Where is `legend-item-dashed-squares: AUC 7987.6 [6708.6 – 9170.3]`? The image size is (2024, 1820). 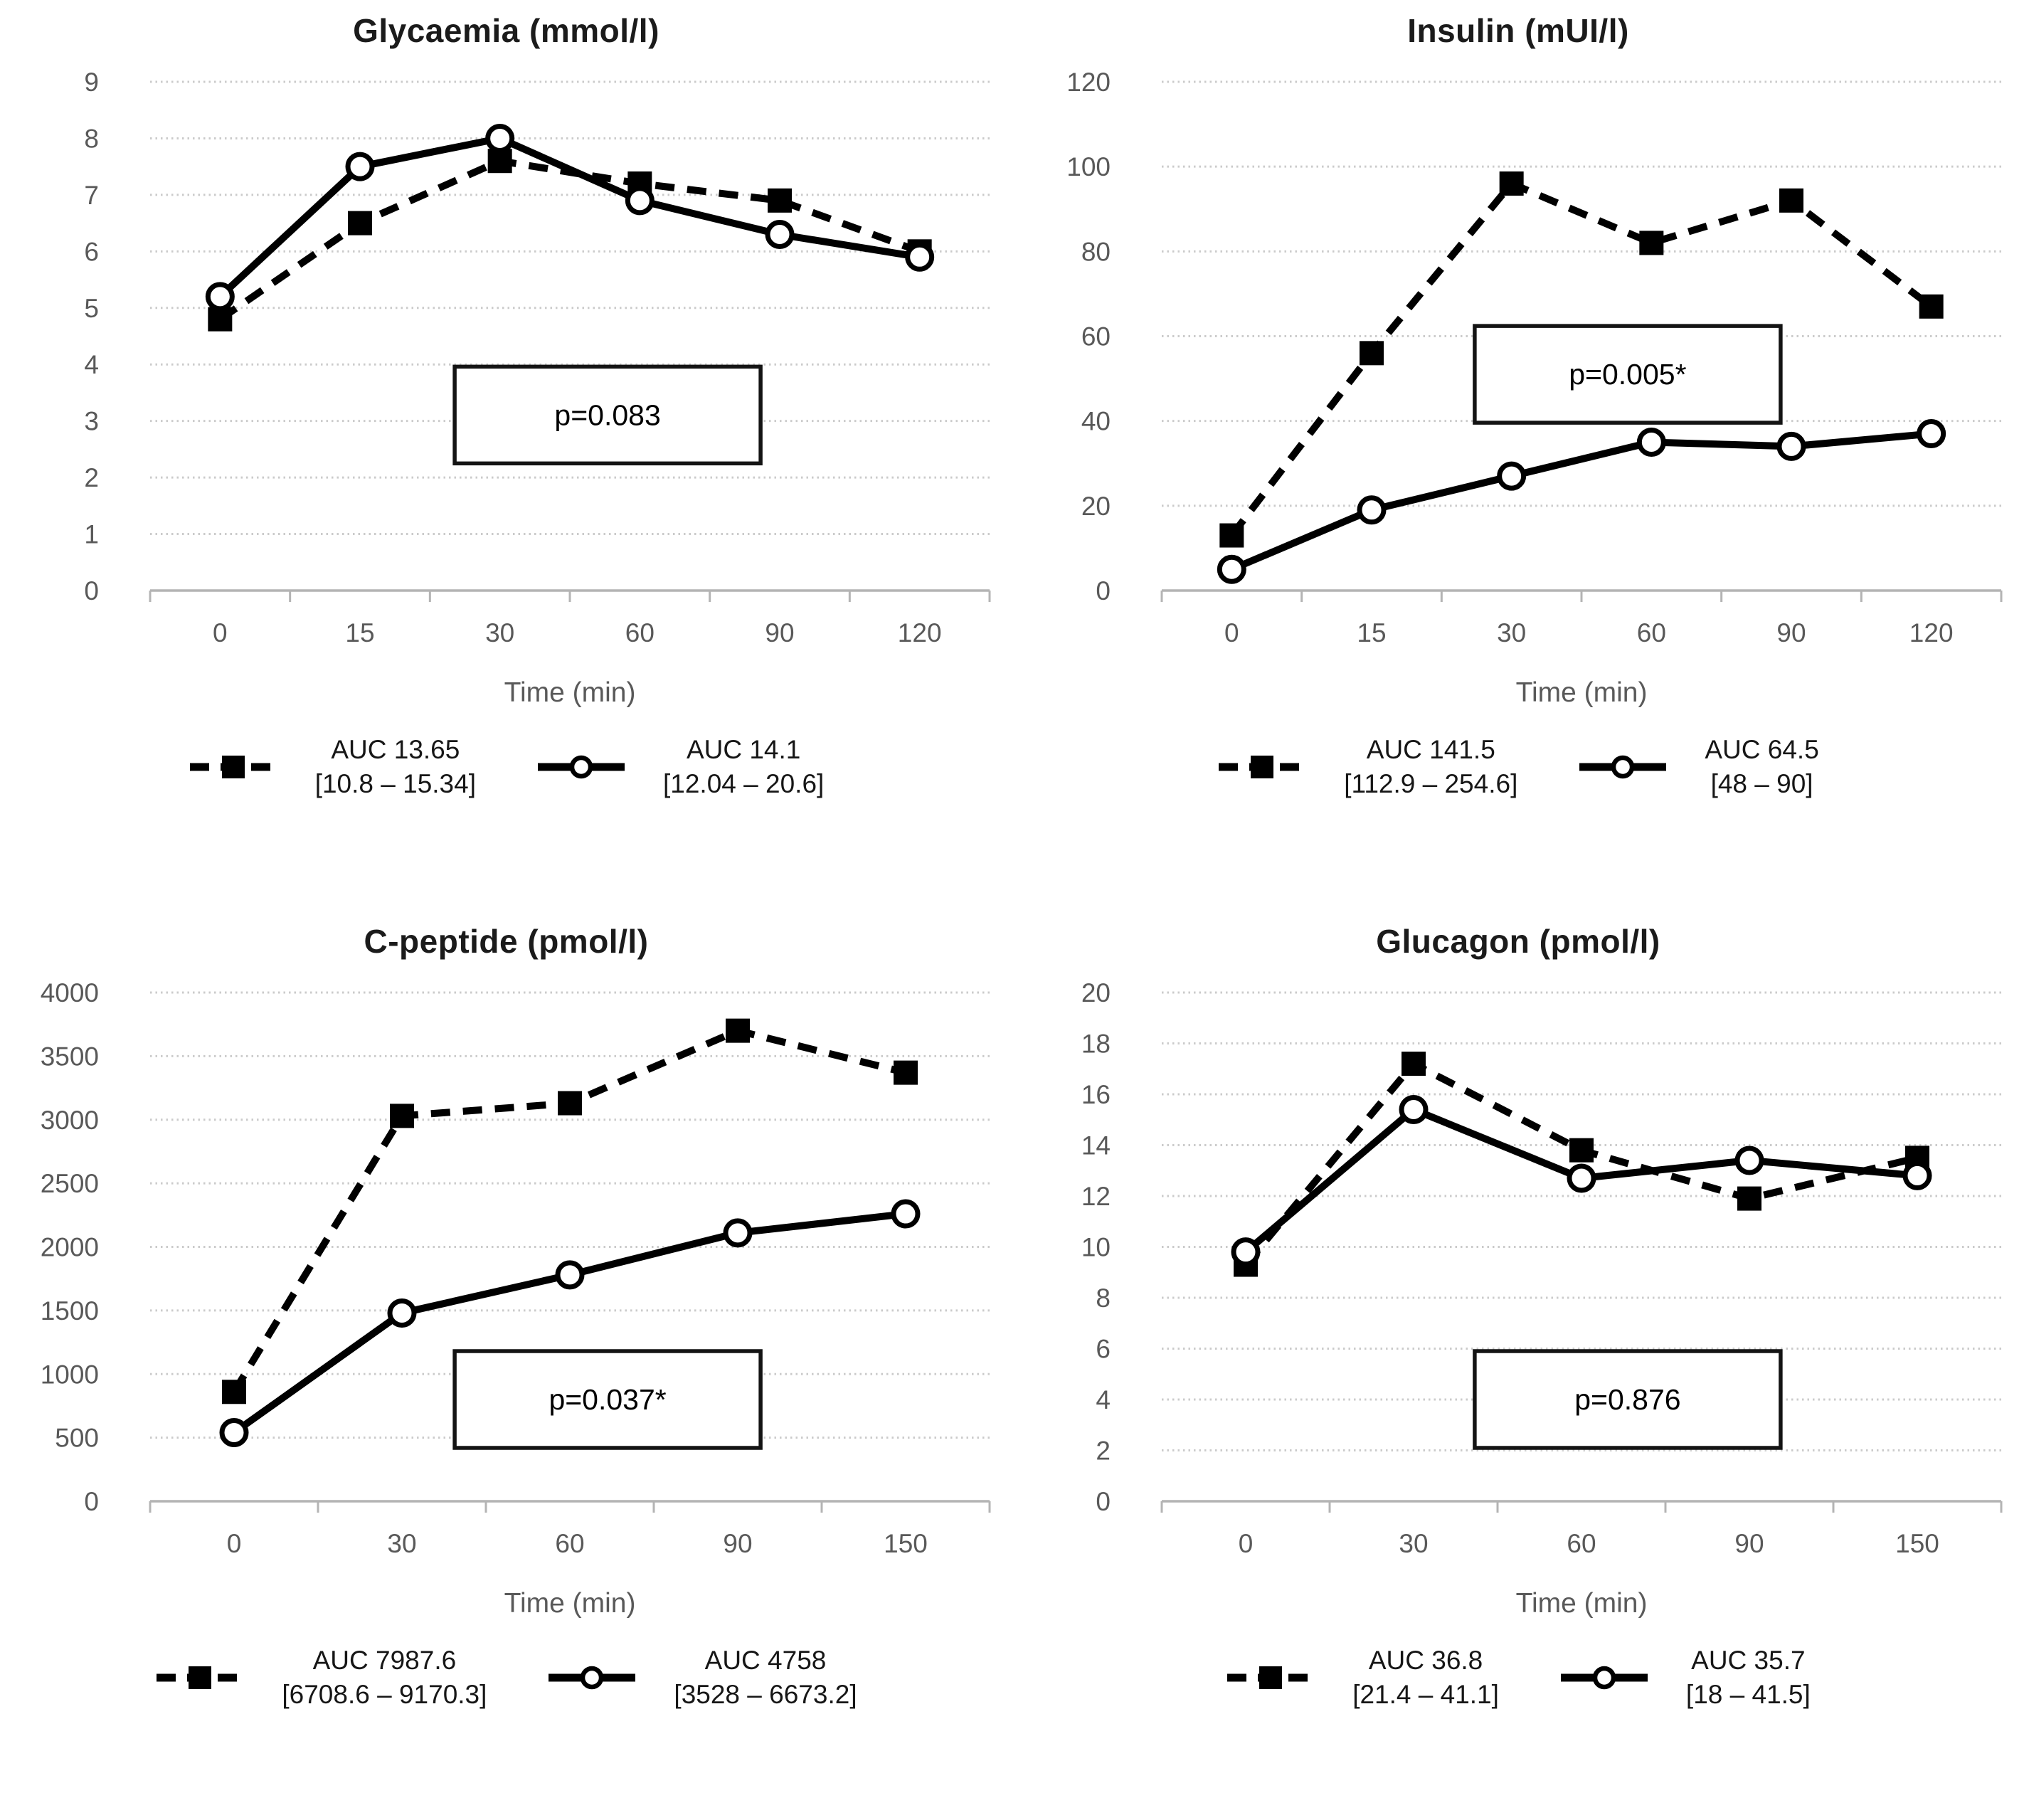 legend-item-dashed-squares: AUC 7987.6 [6708.6 – 9170.3] is located at coordinates (321, 1678).